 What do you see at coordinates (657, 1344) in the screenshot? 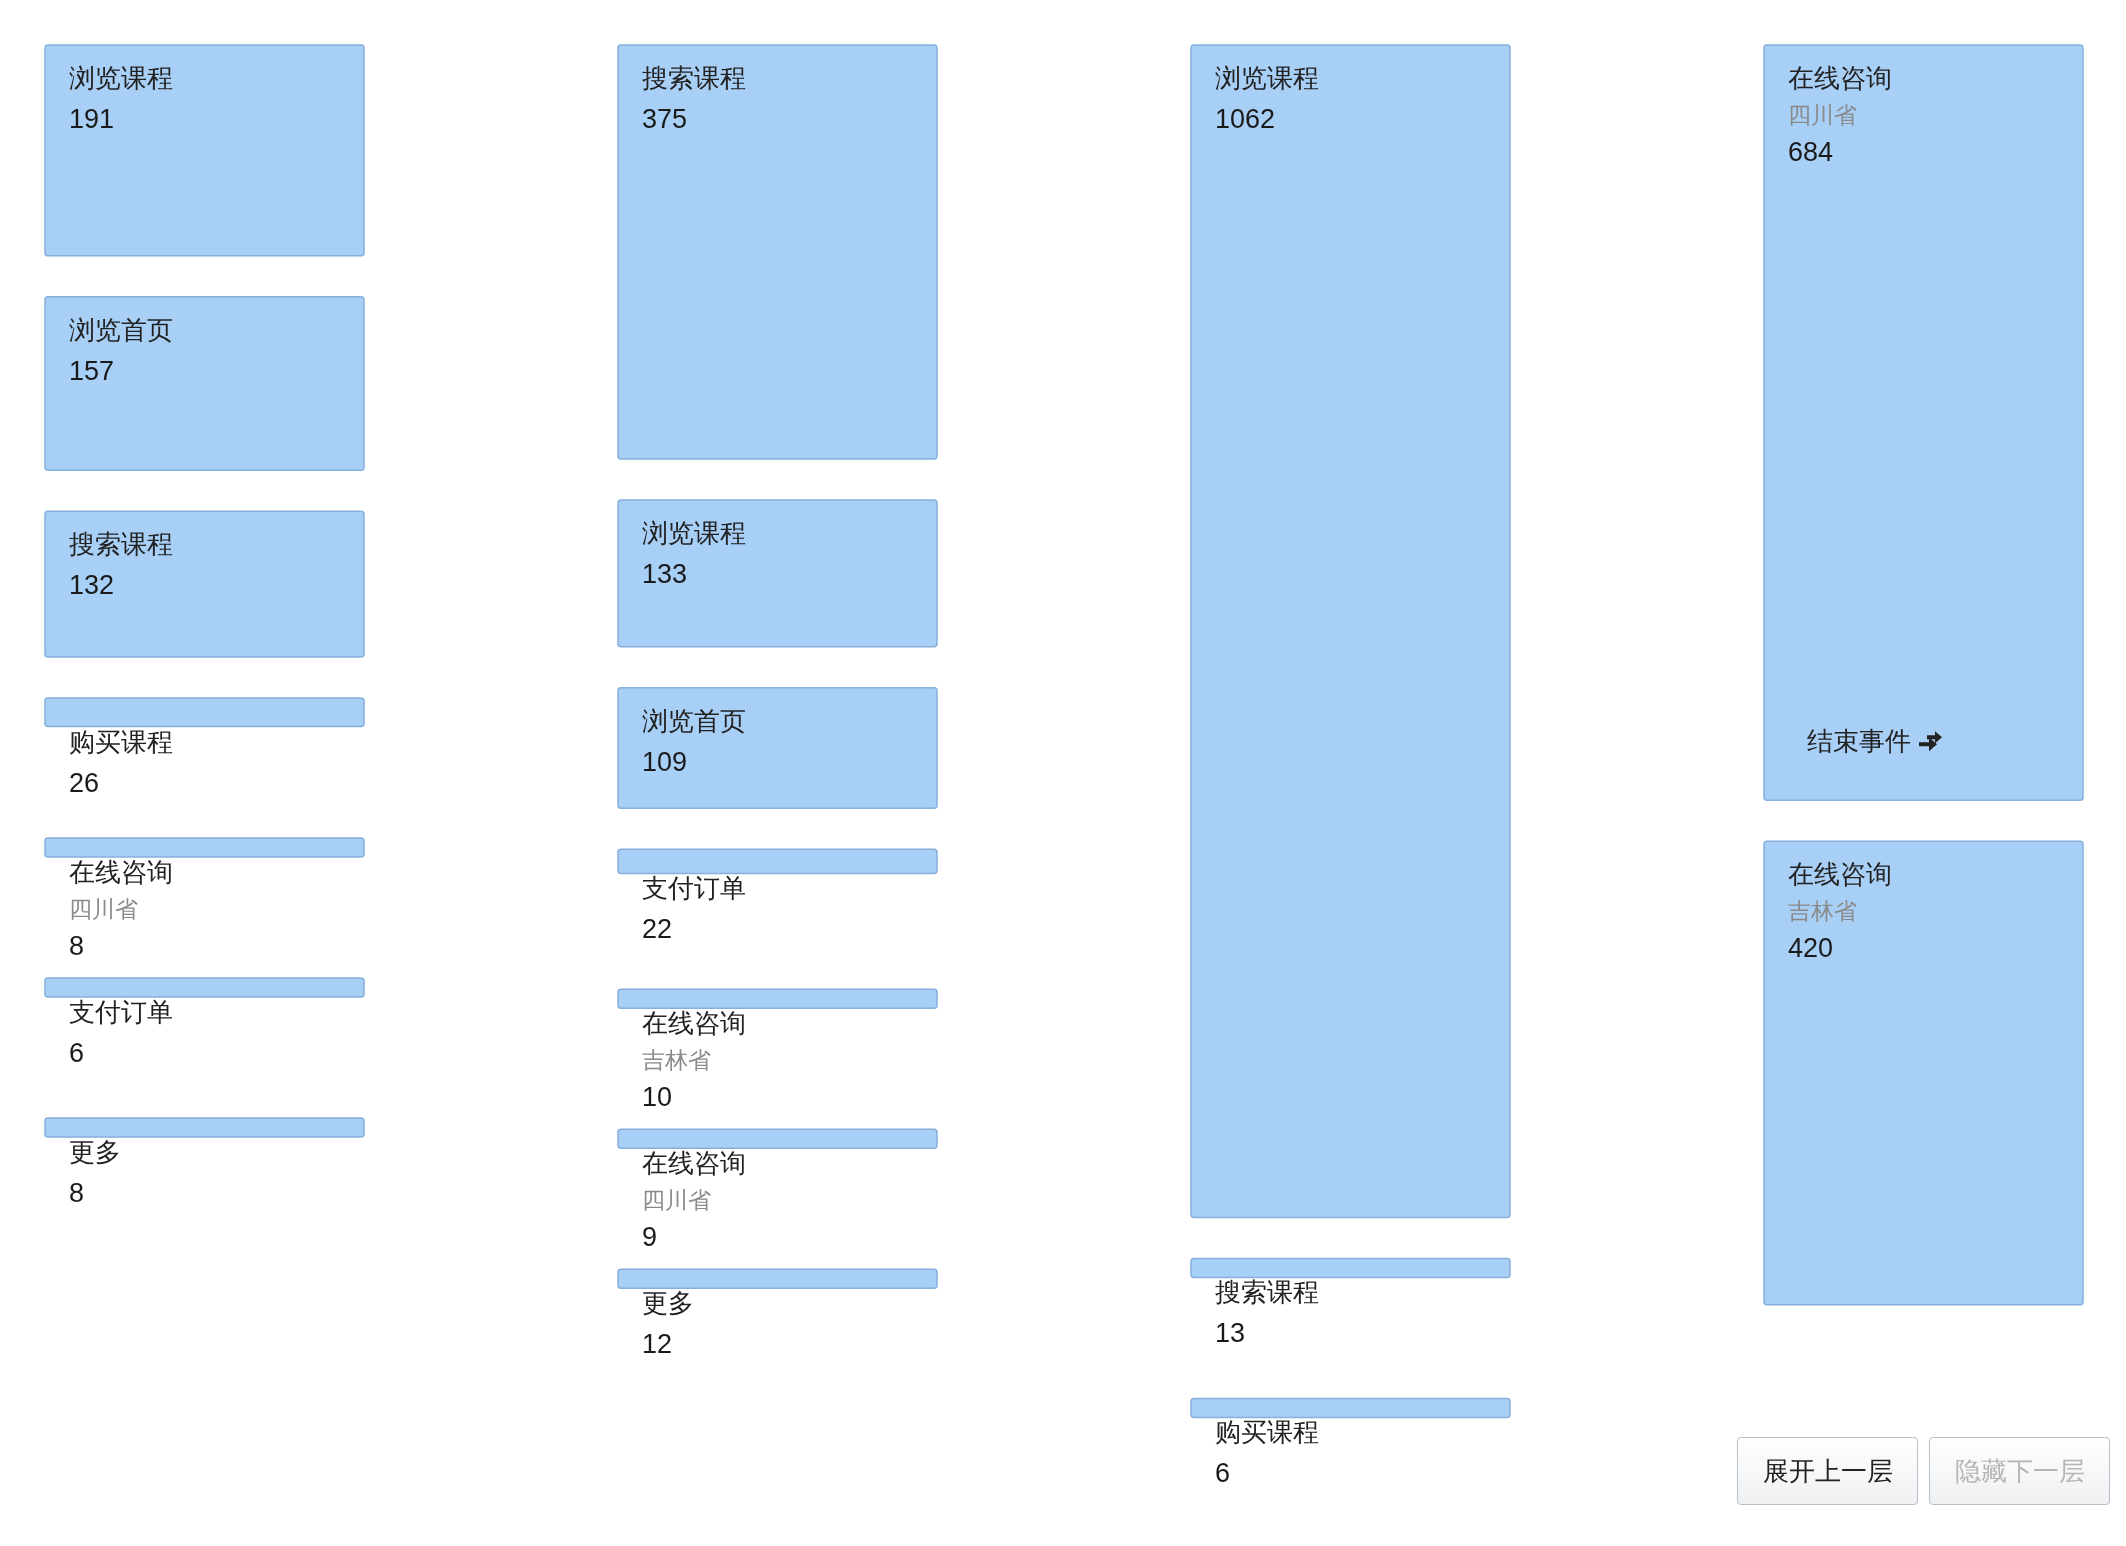
I see `data-label: 12` at bounding box center [657, 1344].